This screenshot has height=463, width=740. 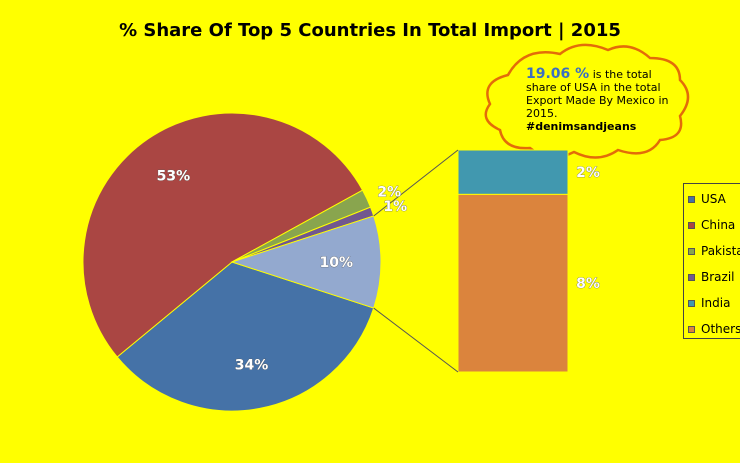 I want to click on stack-segment-india, so click(x=513, y=172).